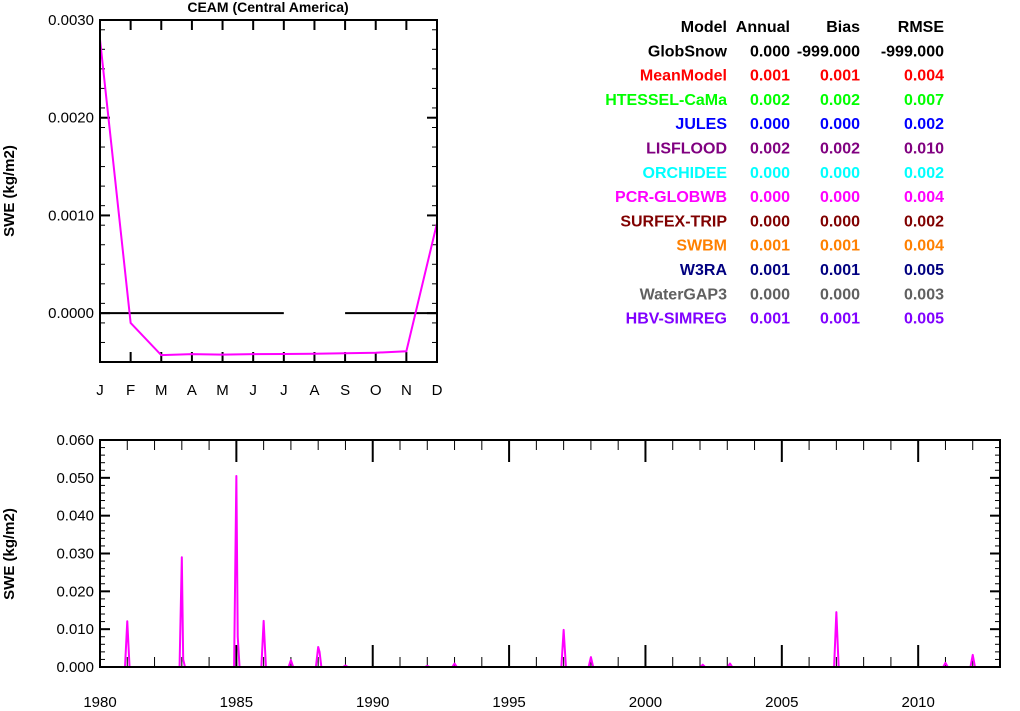 Image resolution: width=1020 pixels, height=711 pixels. Describe the element at coordinates (71, 20) in the screenshot. I see `y-tick-label: 0.0030` at that location.